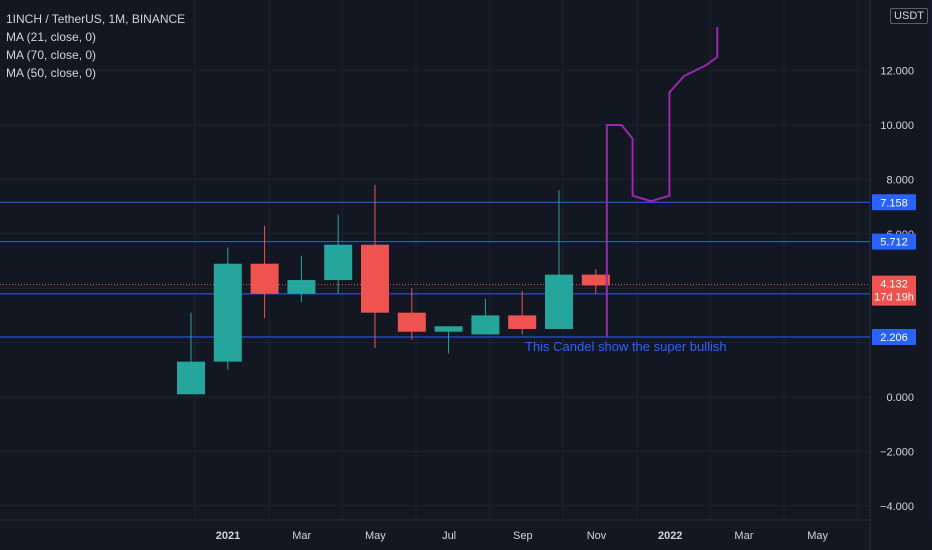  What do you see at coordinates (897, 452) in the screenshot?
I see `y-tick-label: −2.000` at bounding box center [897, 452].